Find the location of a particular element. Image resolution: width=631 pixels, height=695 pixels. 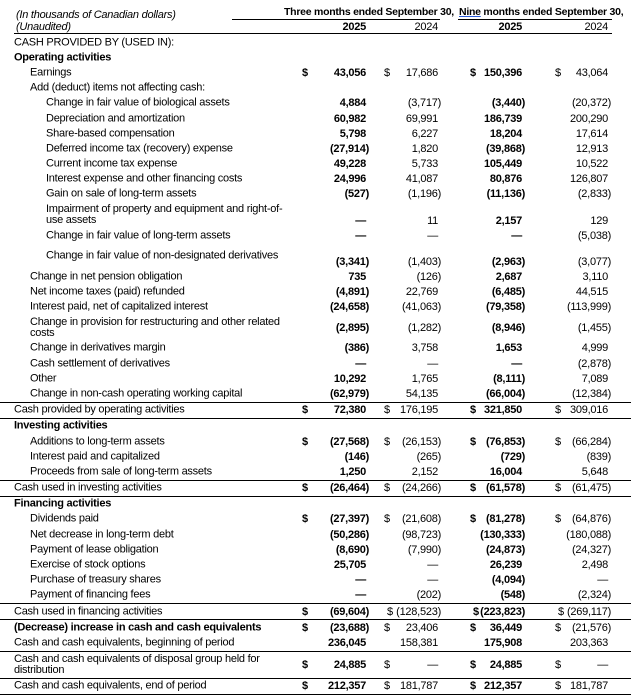

cell-value: (3,077) is located at coordinates (594, 262).